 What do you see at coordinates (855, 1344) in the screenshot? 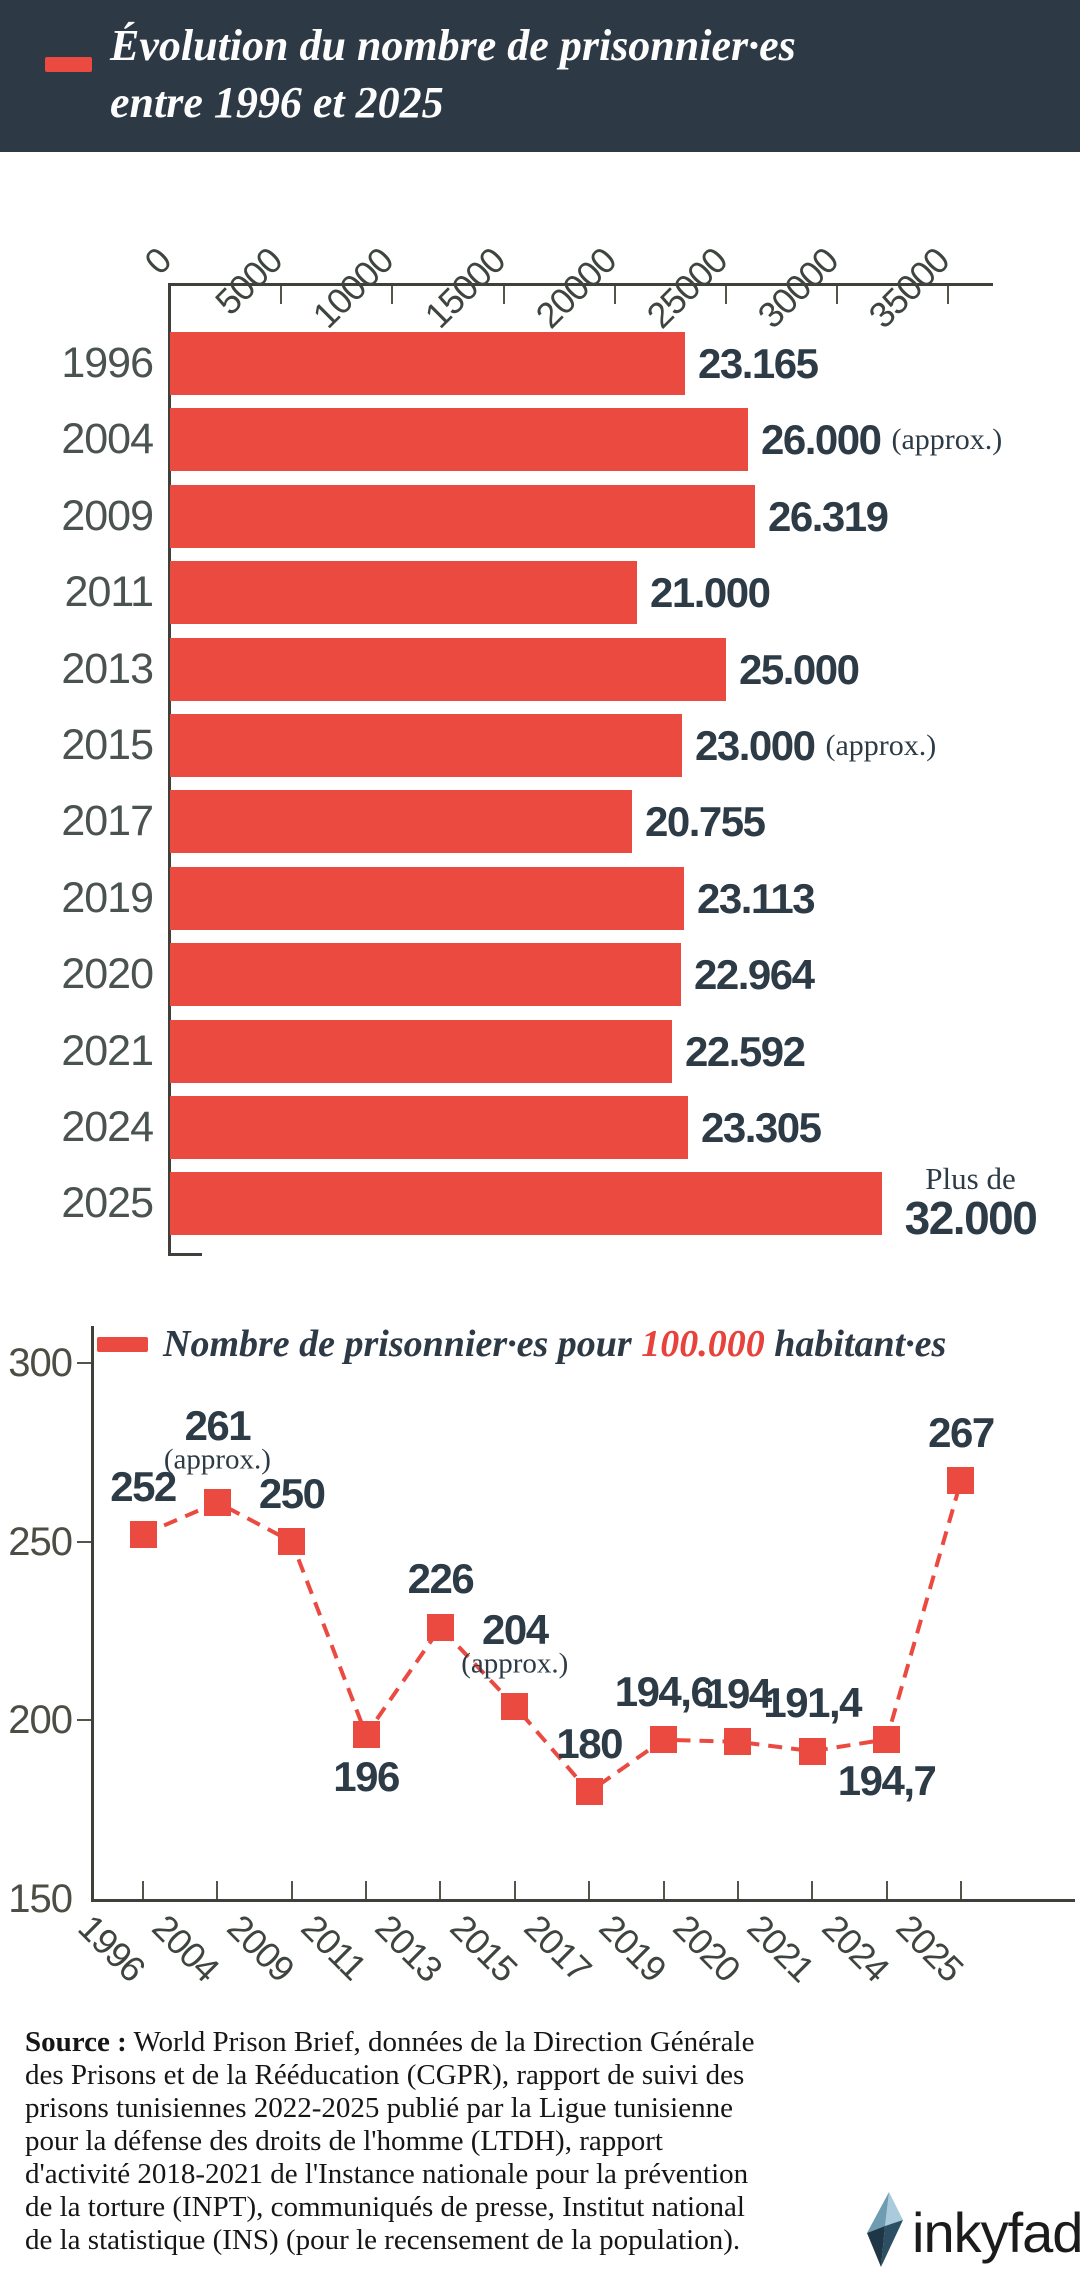
I see `legend-suffix: habitant·es` at bounding box center [855, 1344].